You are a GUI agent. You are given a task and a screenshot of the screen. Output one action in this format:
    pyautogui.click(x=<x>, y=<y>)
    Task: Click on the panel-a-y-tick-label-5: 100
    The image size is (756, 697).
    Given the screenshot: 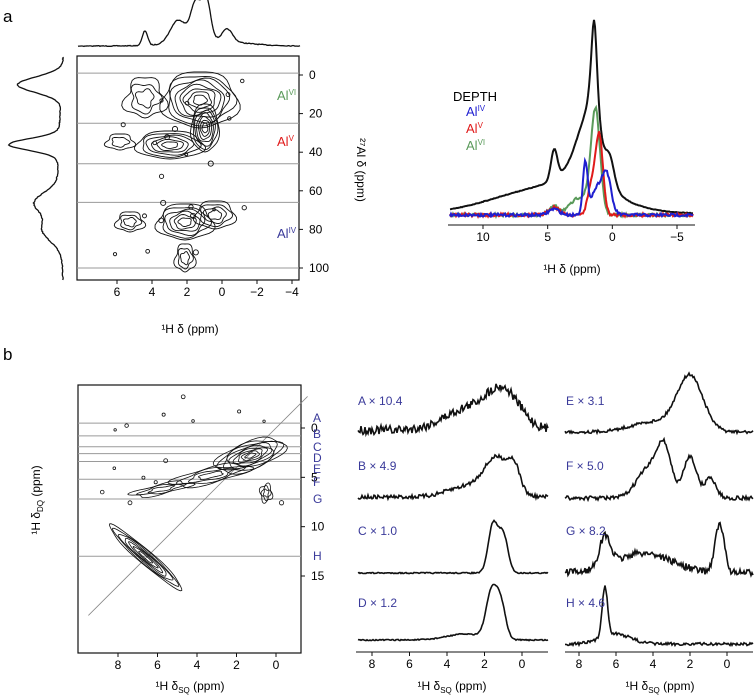 What is the action you would take?
    pyautogui.click(x=319, y=268)
    